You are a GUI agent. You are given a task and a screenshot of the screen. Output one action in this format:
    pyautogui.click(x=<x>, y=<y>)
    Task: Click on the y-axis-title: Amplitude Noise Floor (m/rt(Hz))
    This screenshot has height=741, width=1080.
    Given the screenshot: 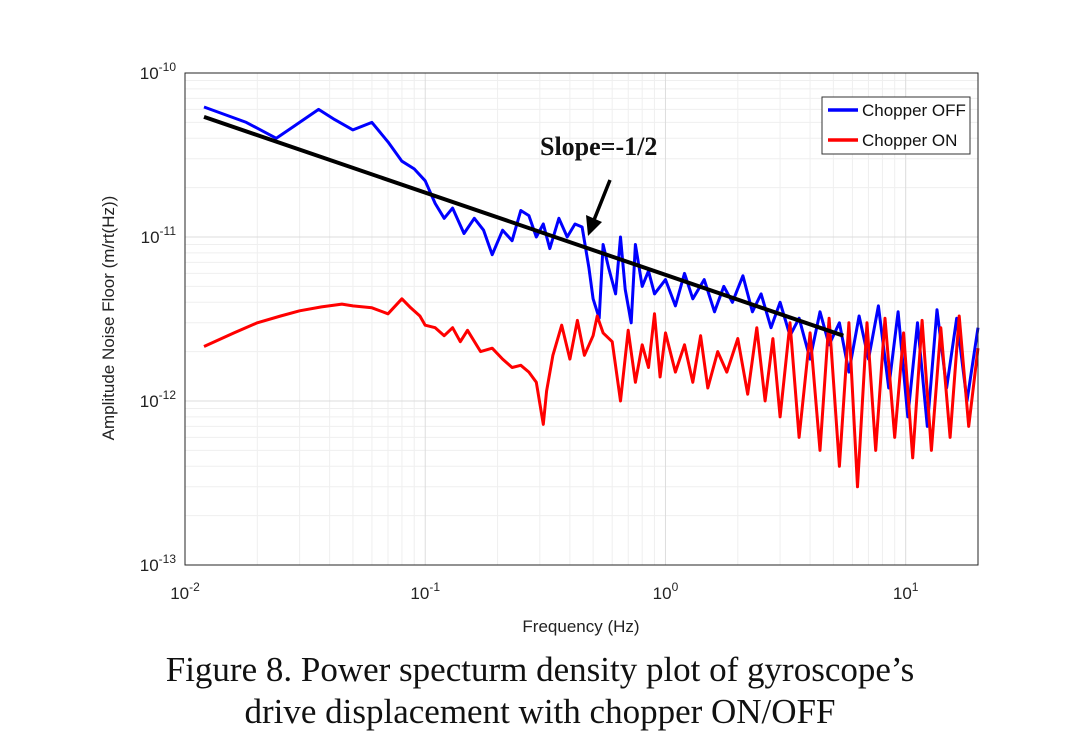 What is the action you would take?
    pyautogui.click(x=108, y=318)
    